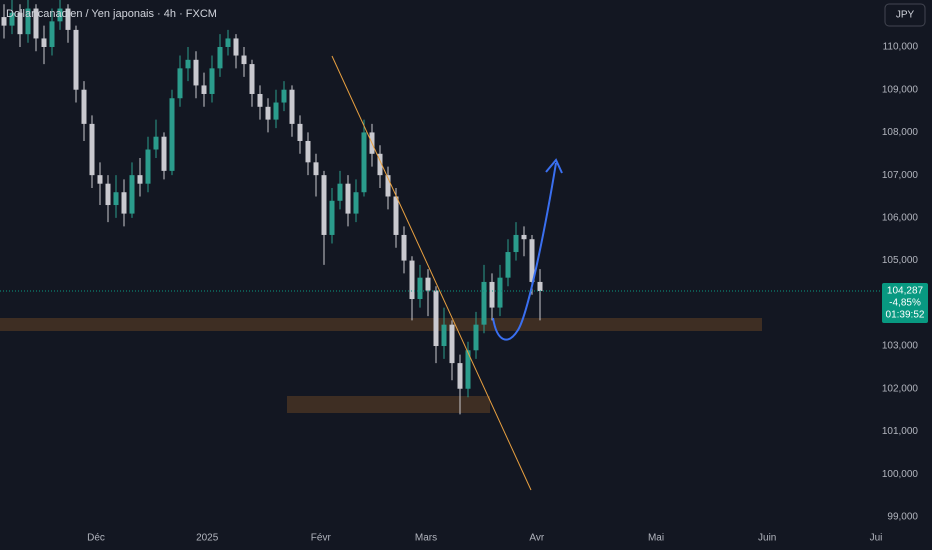 This screenshot has width=932, height=550. Describe the element at coordinates (905, 291) in the screenshot. I see `last-price-label: 104,287` at that location.